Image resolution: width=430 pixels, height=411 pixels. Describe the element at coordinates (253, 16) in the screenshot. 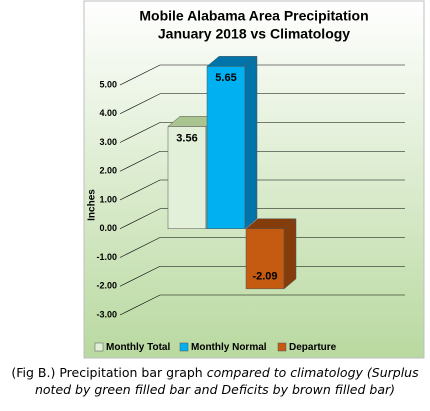

I see `chart-title: Mobile Alabama Area Precipitation` at that location.